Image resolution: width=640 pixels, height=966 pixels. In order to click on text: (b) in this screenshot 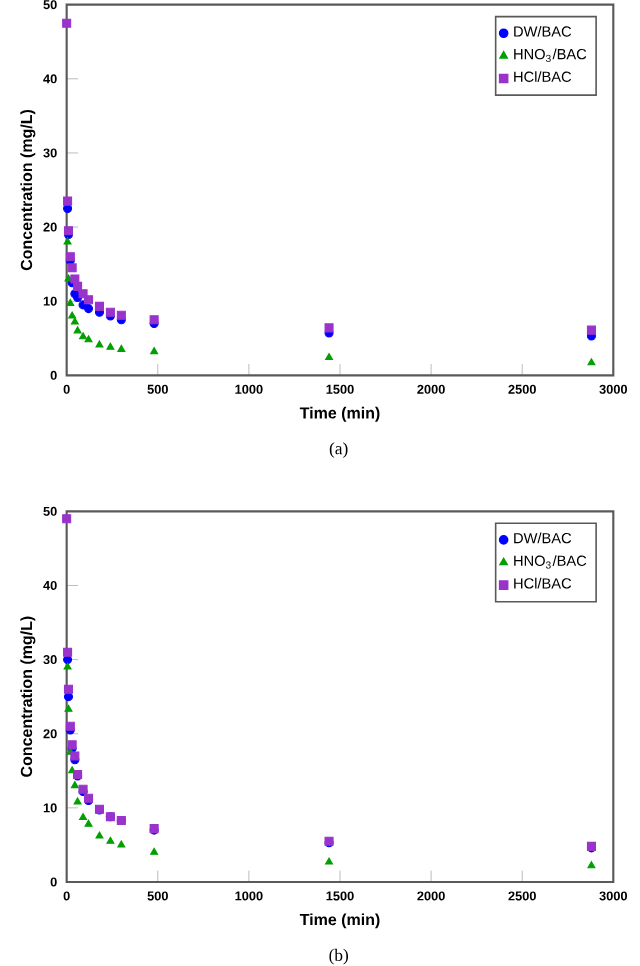, I will do `click(339, 956)`.